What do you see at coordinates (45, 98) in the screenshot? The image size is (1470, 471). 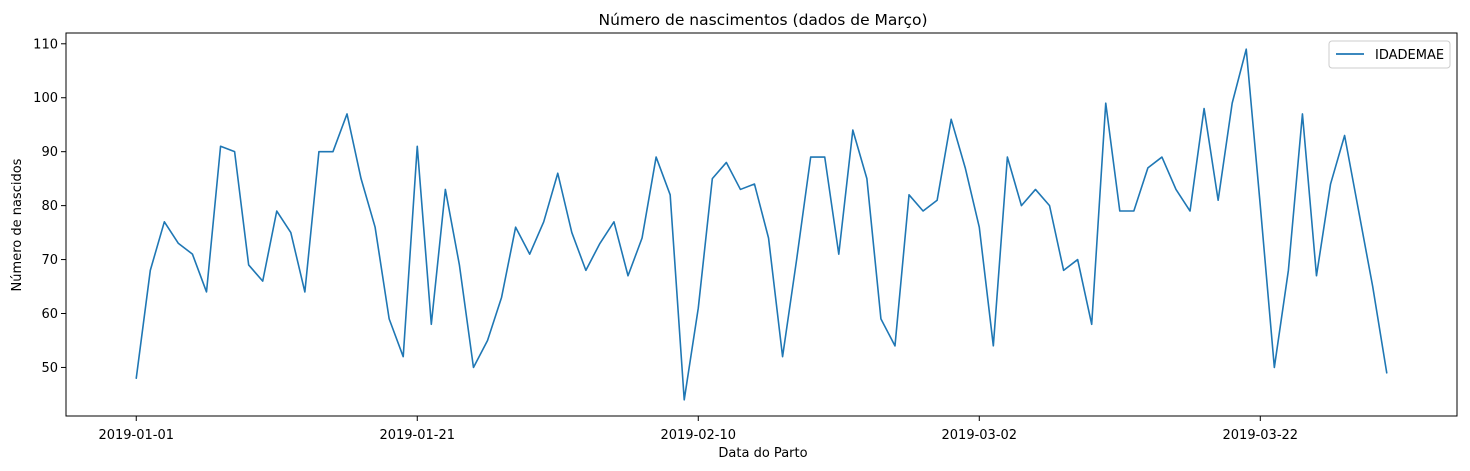 I see `y-tick-label: 100` at bounding box center [45, 98].